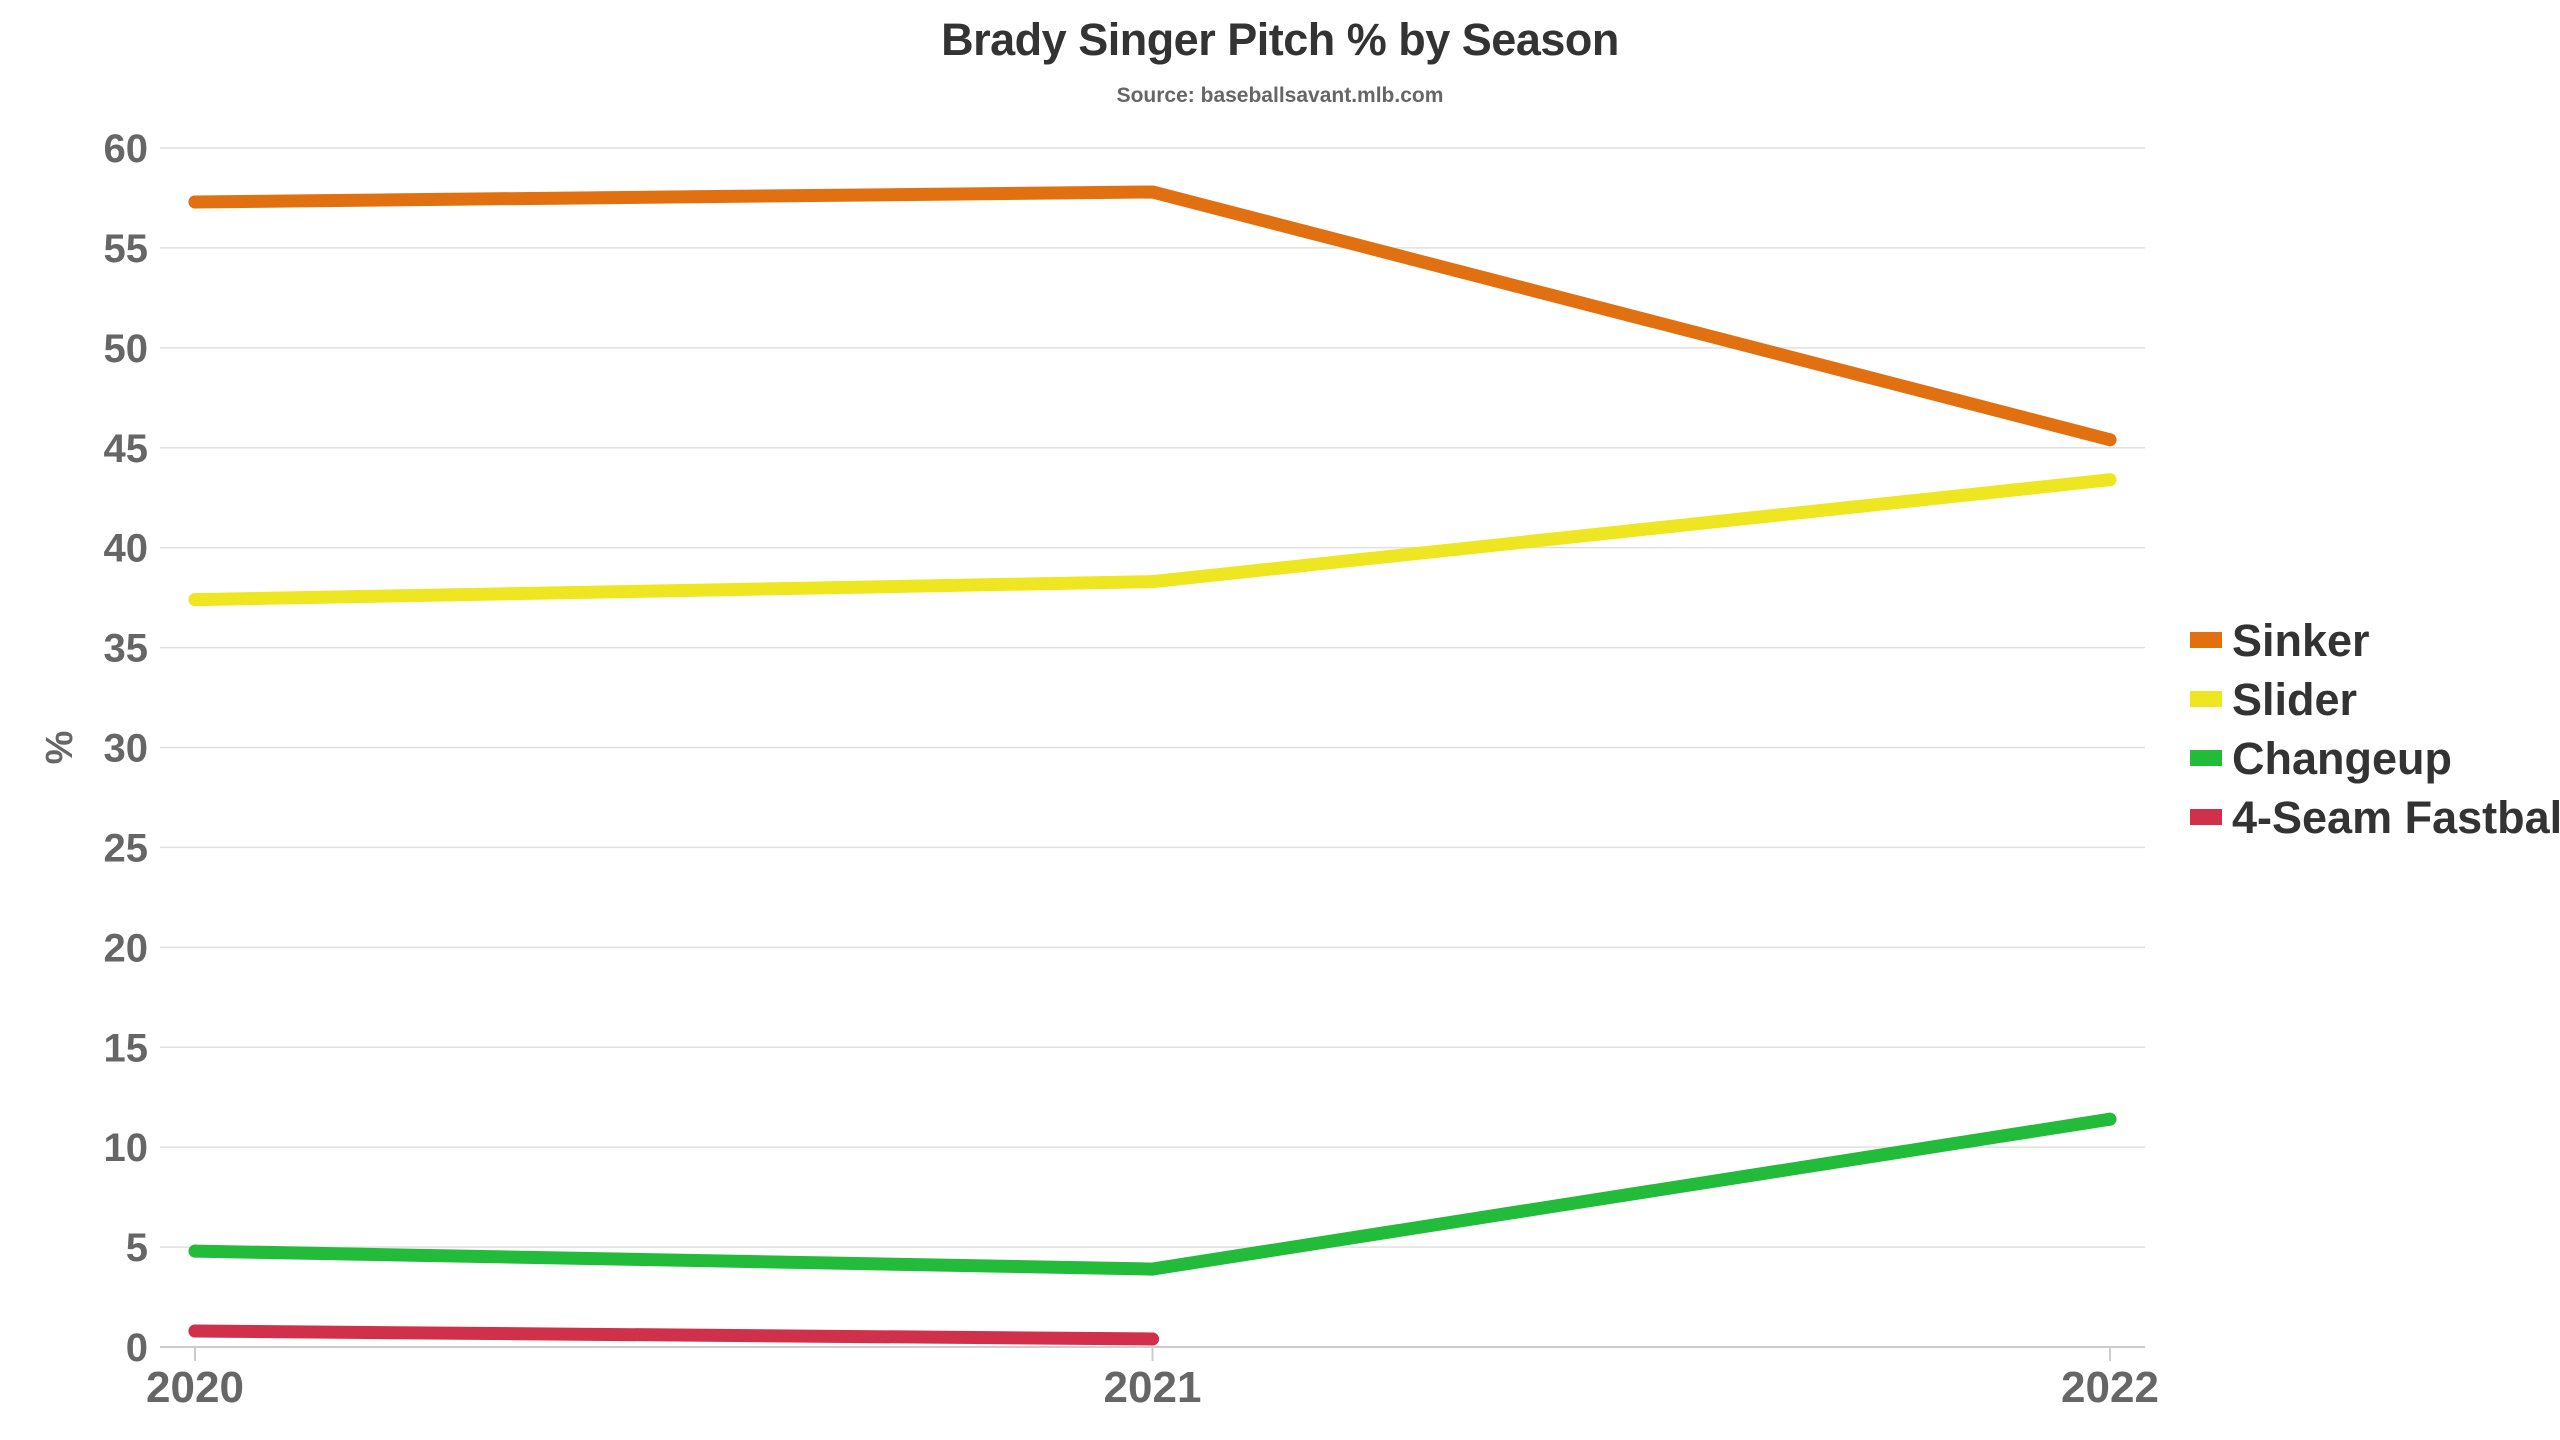 The width and height of the screenshot is (2560, 1440). Describe the element at coordinates (126, 549) in the screenshot. I see `y-tick-label: 40` at that location.